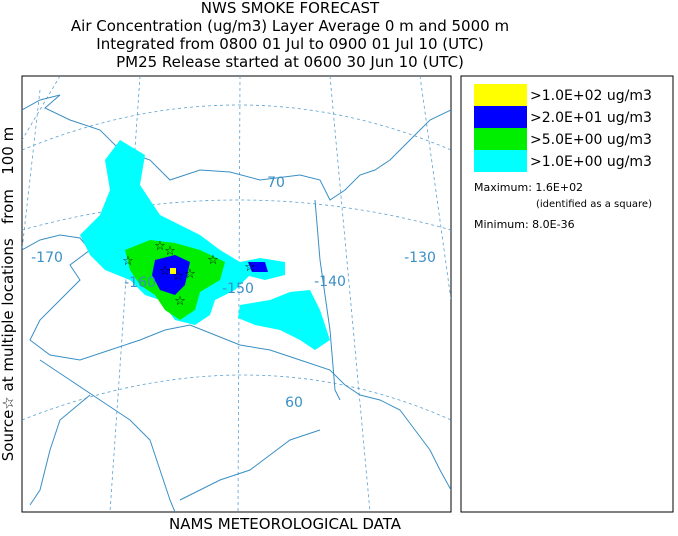 The image size is (678, 536). Describe the element at coordinates (591, 140) in the screenshot. I see `legend-label: >5.0E+00 ug/m3` at that location.